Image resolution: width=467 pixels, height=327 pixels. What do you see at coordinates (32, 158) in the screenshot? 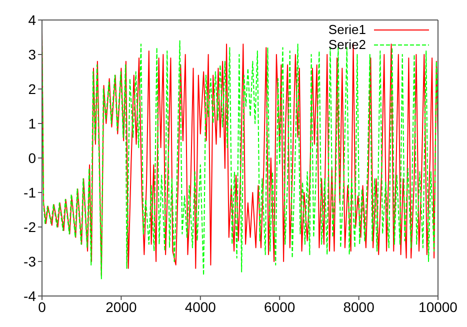
I see `y-tick-label: 0` at bounding box center [32, 158].